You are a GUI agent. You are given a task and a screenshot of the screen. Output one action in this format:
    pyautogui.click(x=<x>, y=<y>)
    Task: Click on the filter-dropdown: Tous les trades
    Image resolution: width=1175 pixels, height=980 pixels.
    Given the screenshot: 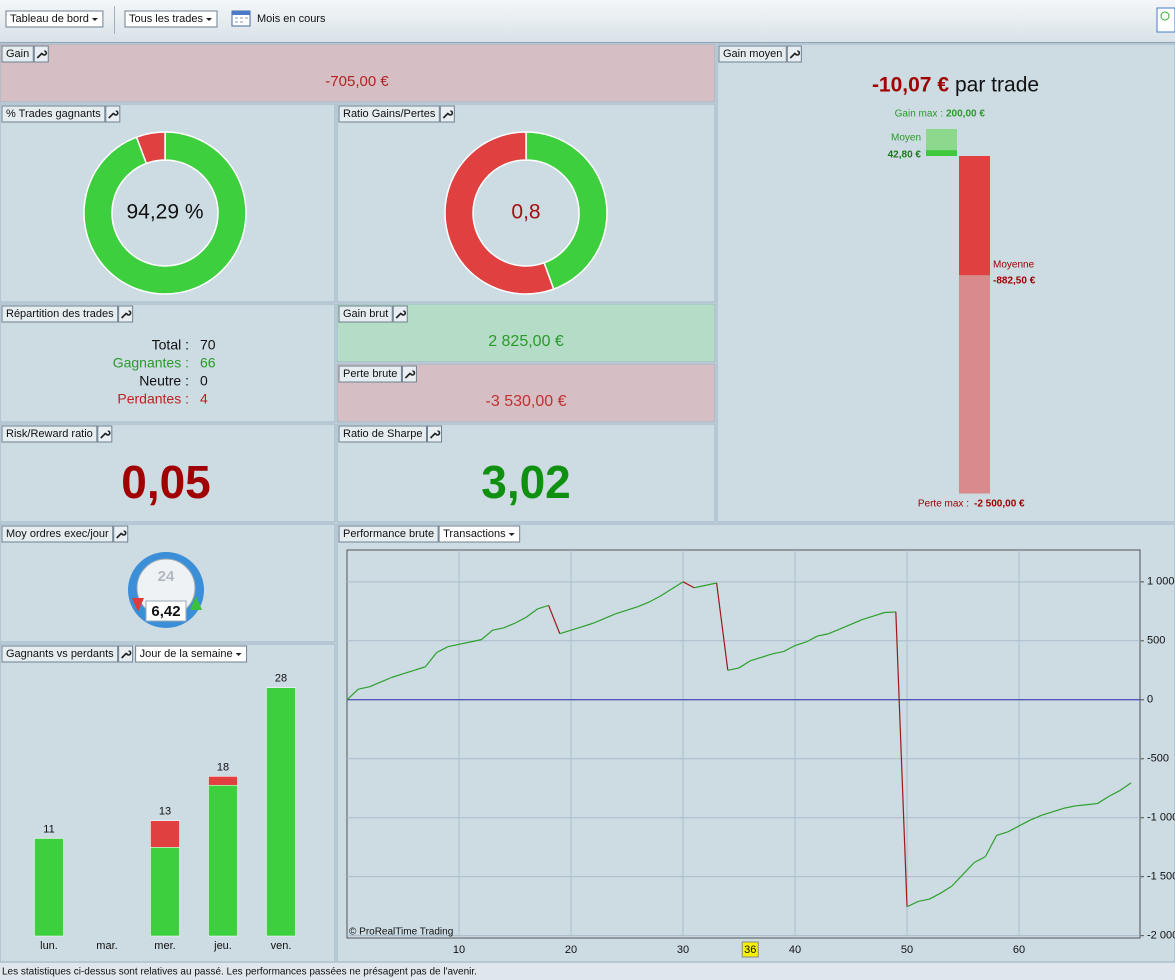 What is the action you would take?
    pyautogui.click(x=166, y=19)
    